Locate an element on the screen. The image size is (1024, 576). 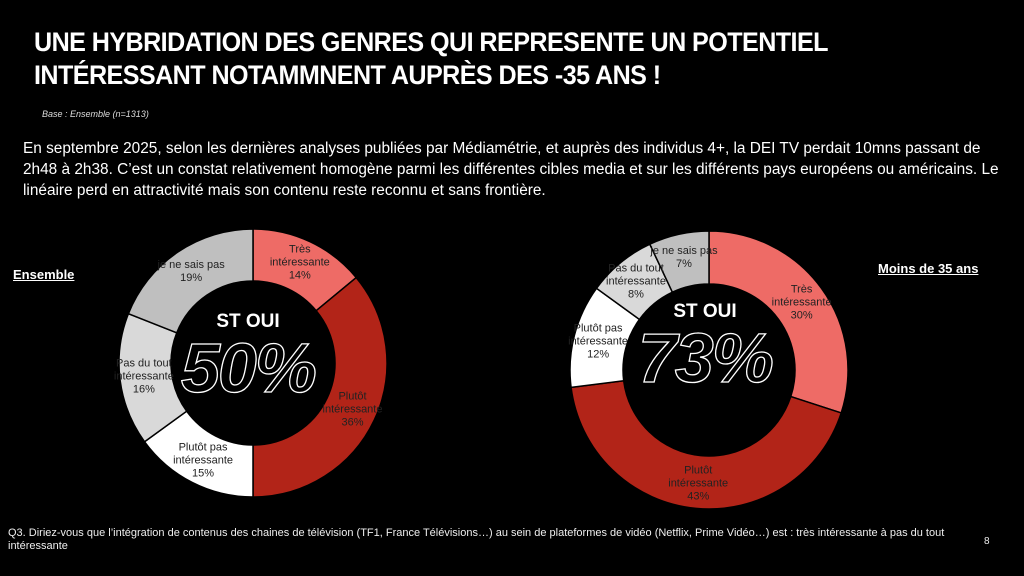
segment-label: Très intéressante 14% is located at coordinates (300, 263).